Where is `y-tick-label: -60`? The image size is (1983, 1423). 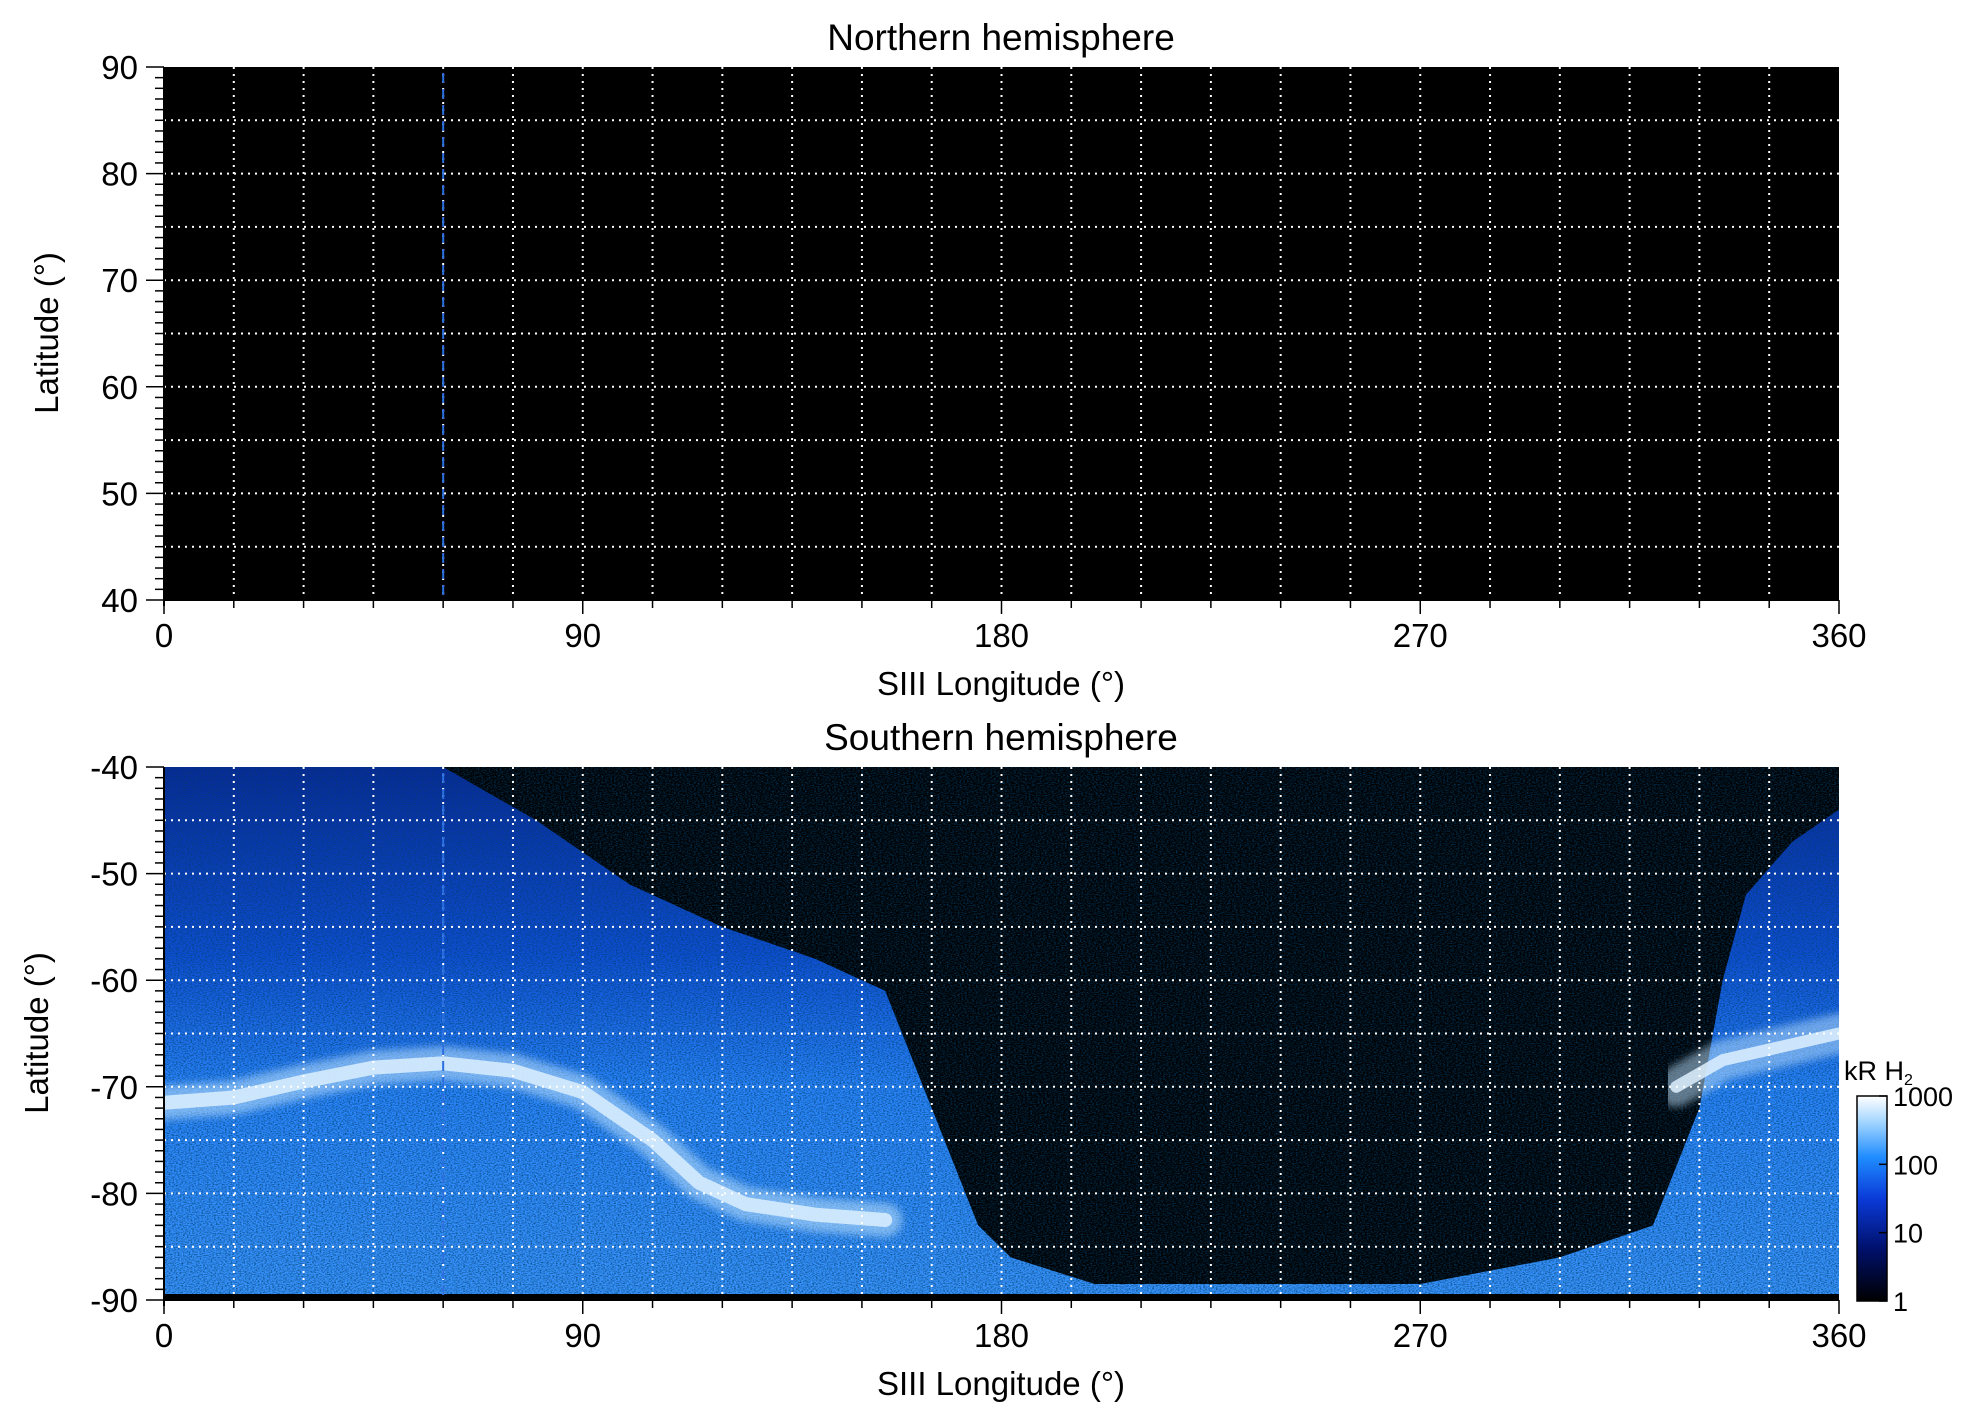
y-tick-label: -60 is located at coordinates (114, 980).